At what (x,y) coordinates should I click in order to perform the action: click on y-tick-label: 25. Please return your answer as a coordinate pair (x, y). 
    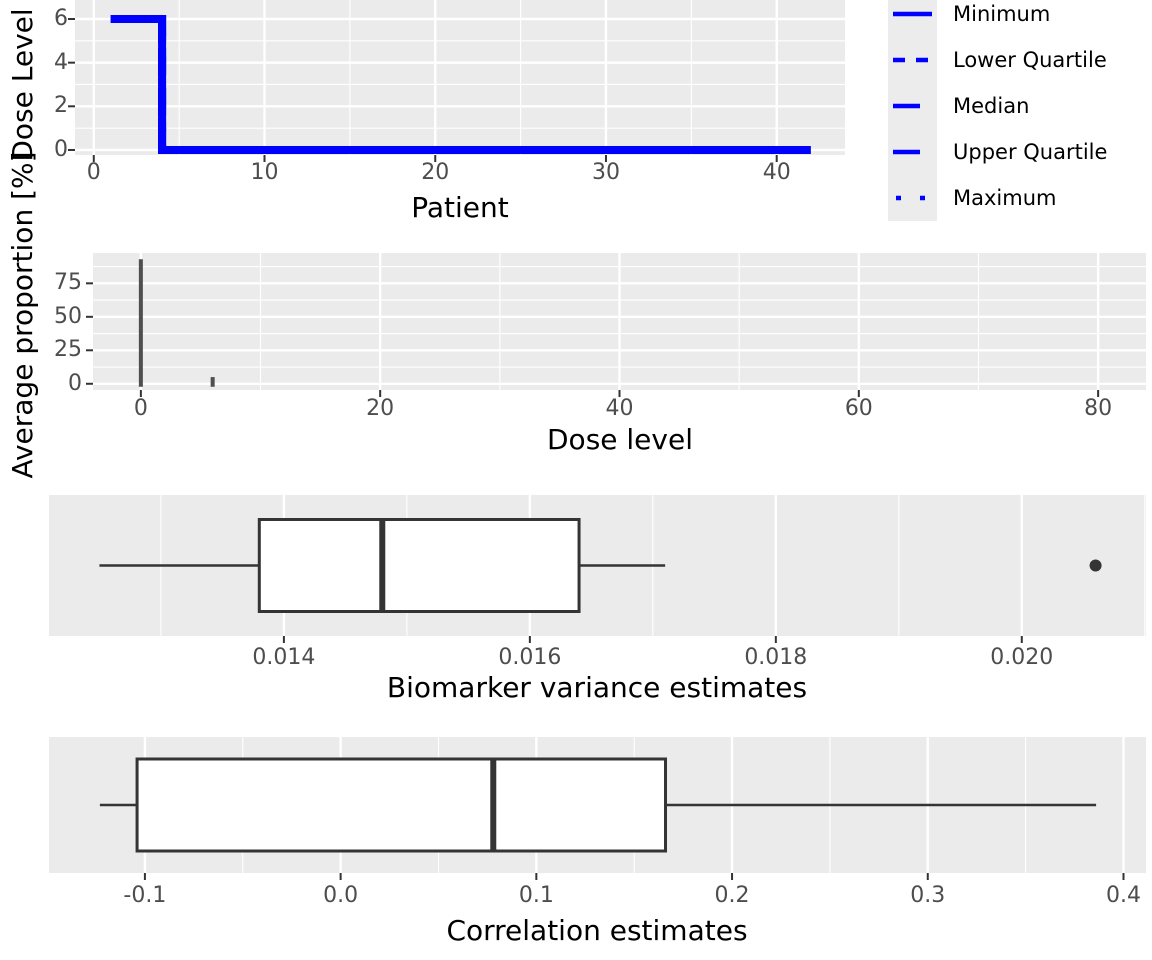
    Looking at the image, I should click on (68, 350).